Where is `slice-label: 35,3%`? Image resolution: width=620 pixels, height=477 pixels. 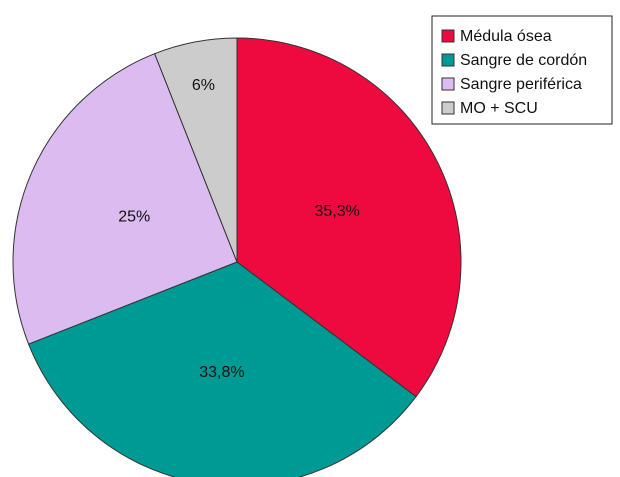
slice-label: 35,3% is located at coordinates (337, 211).